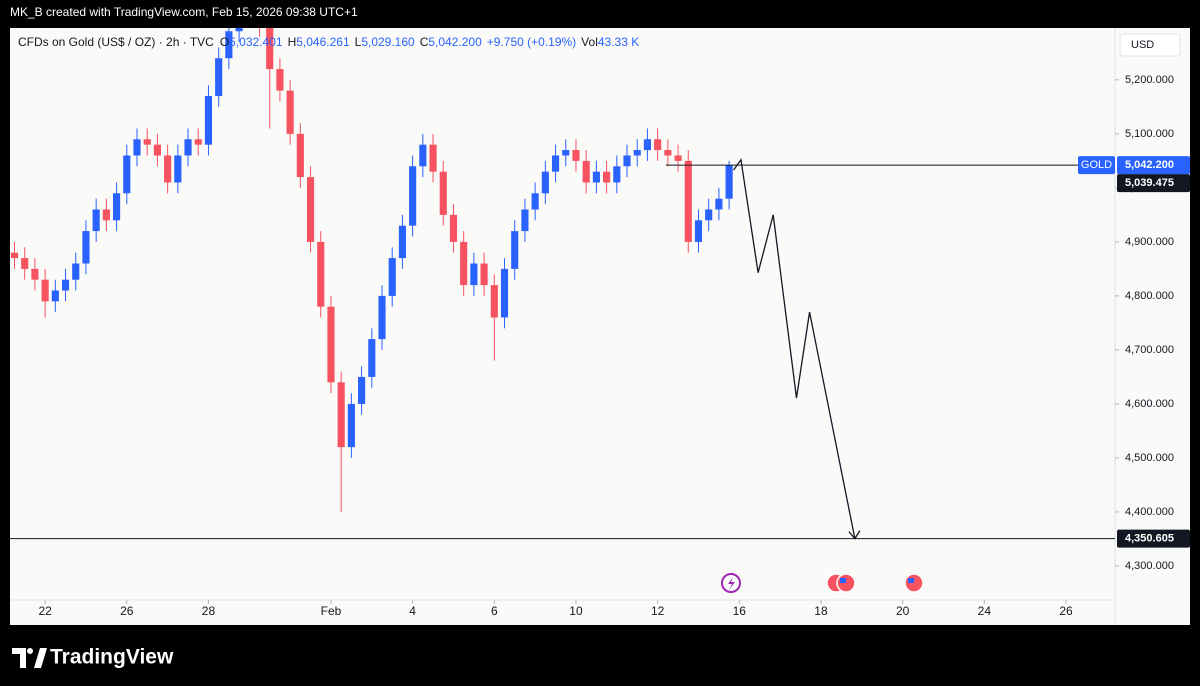 This screenshot has height=686, width=1200. What do you see at coordinates (331, 611) in the screenshot?
I see `x-tick-label: Feb` at bounding box center [331, 611].